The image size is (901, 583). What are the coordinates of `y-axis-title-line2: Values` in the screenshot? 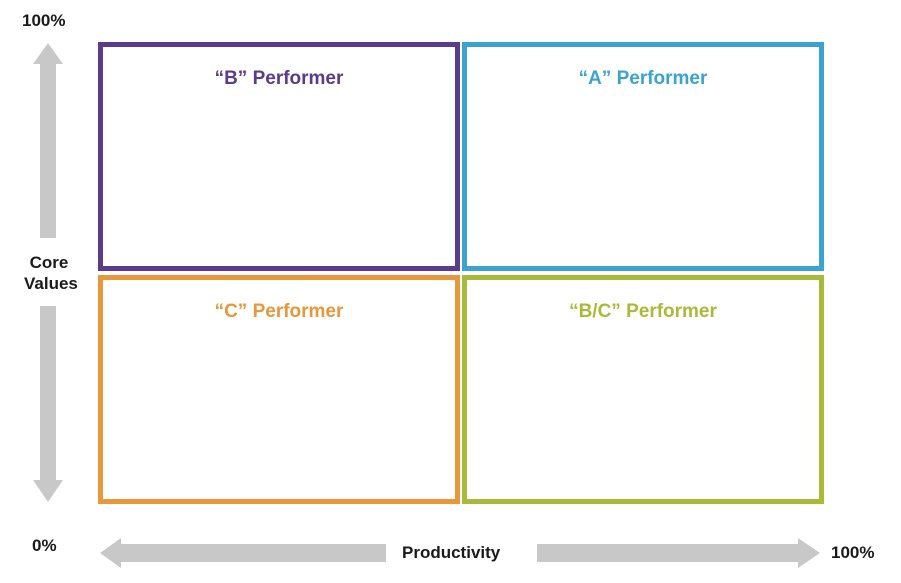 It's located at (51, 283).